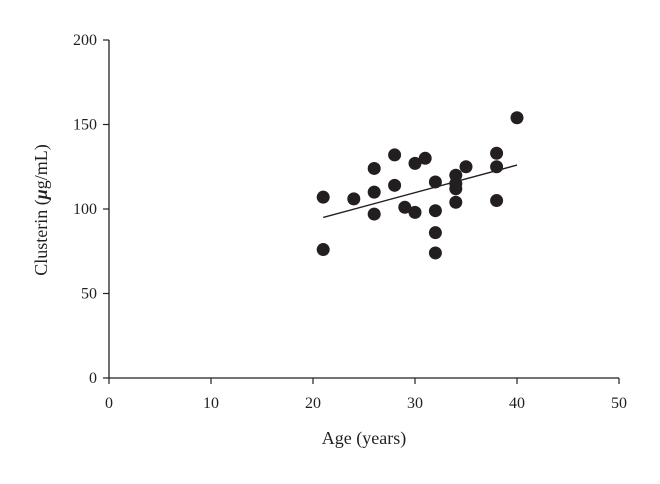 The height and width of the screenshot is (484, 660). I want to click on y-axis-label: Clusterin (μg/mL), so click(41, 210).